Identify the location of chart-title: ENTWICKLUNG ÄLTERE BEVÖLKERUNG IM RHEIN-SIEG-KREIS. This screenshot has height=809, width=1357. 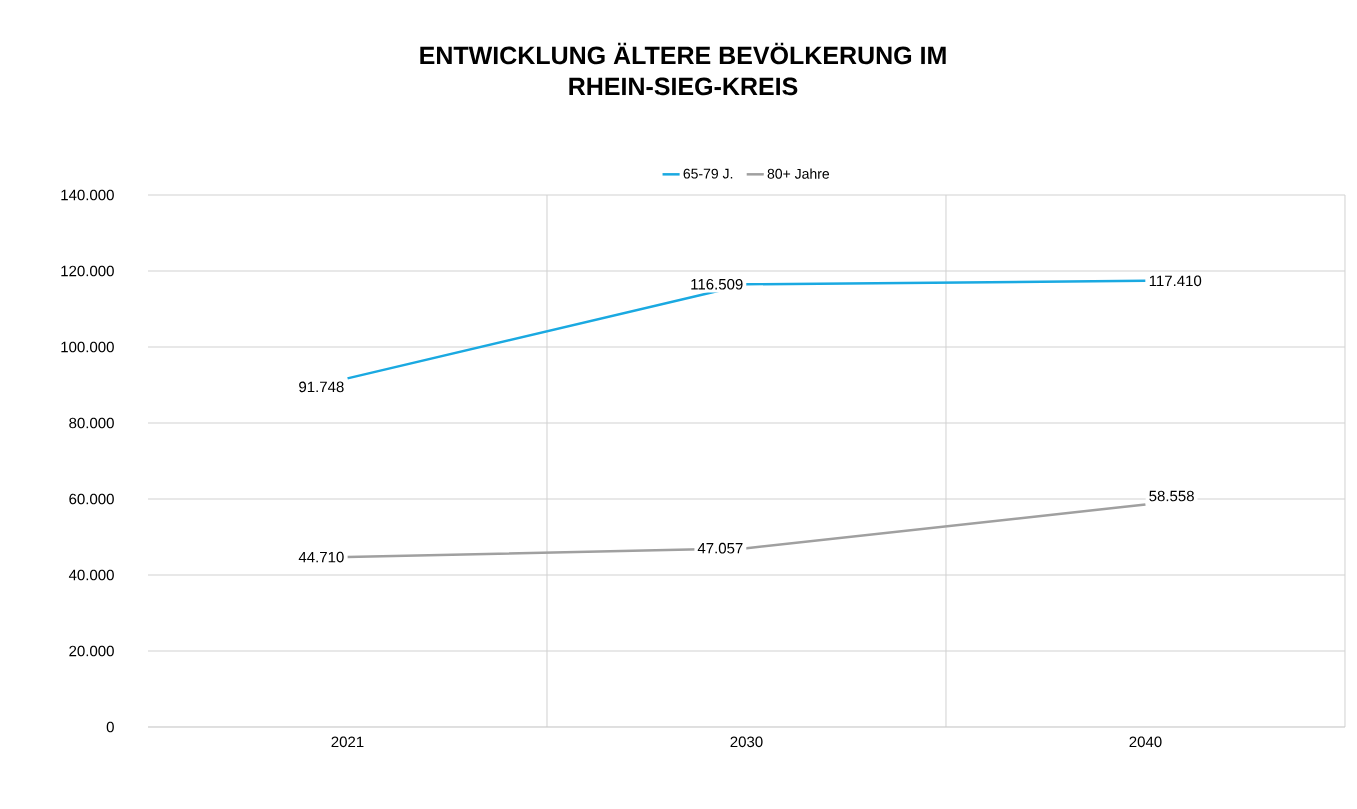
(683, 69).